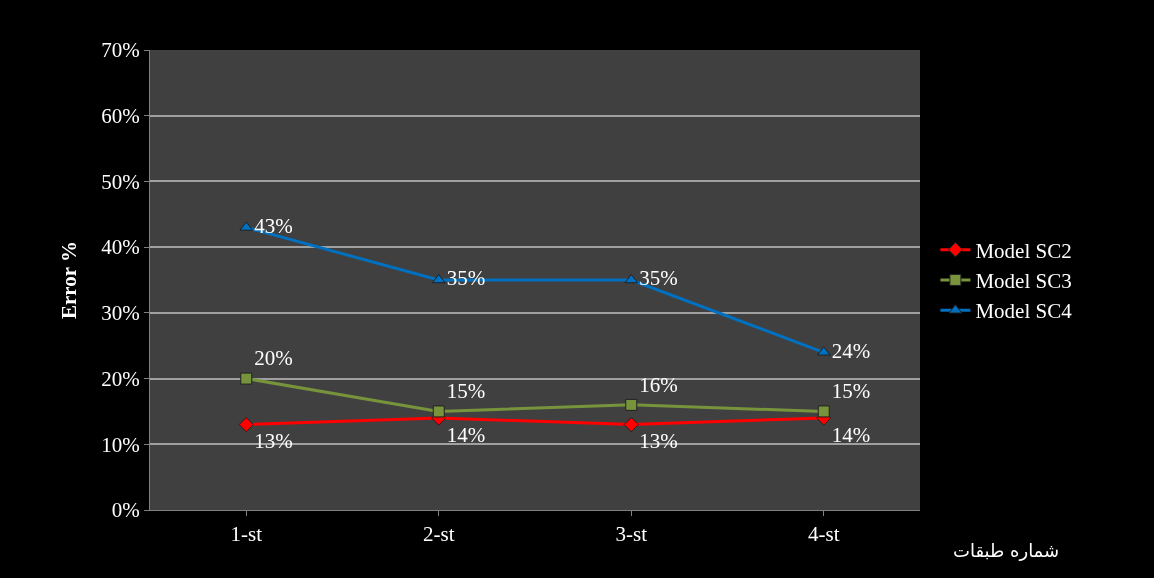 The height and width of the screenshot is (578, 1154). Describe the element at coordinates (120, 50) in the screenshot. I see `y-tick-label: 70%` at that location.